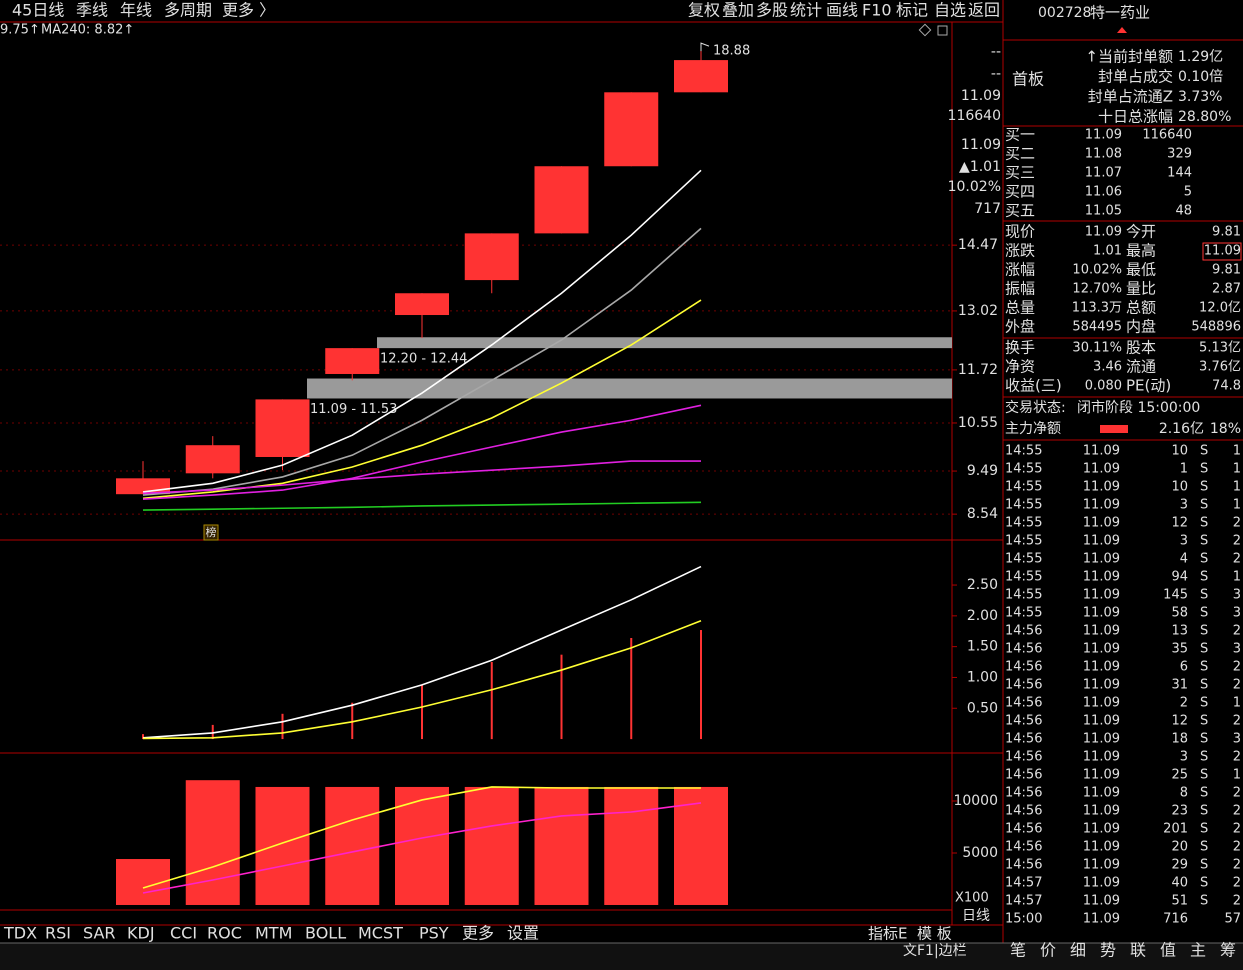 The width and height of the screenshot is (1243, 970). I want to click on trade-time: 14:55, so click(1023, 613).